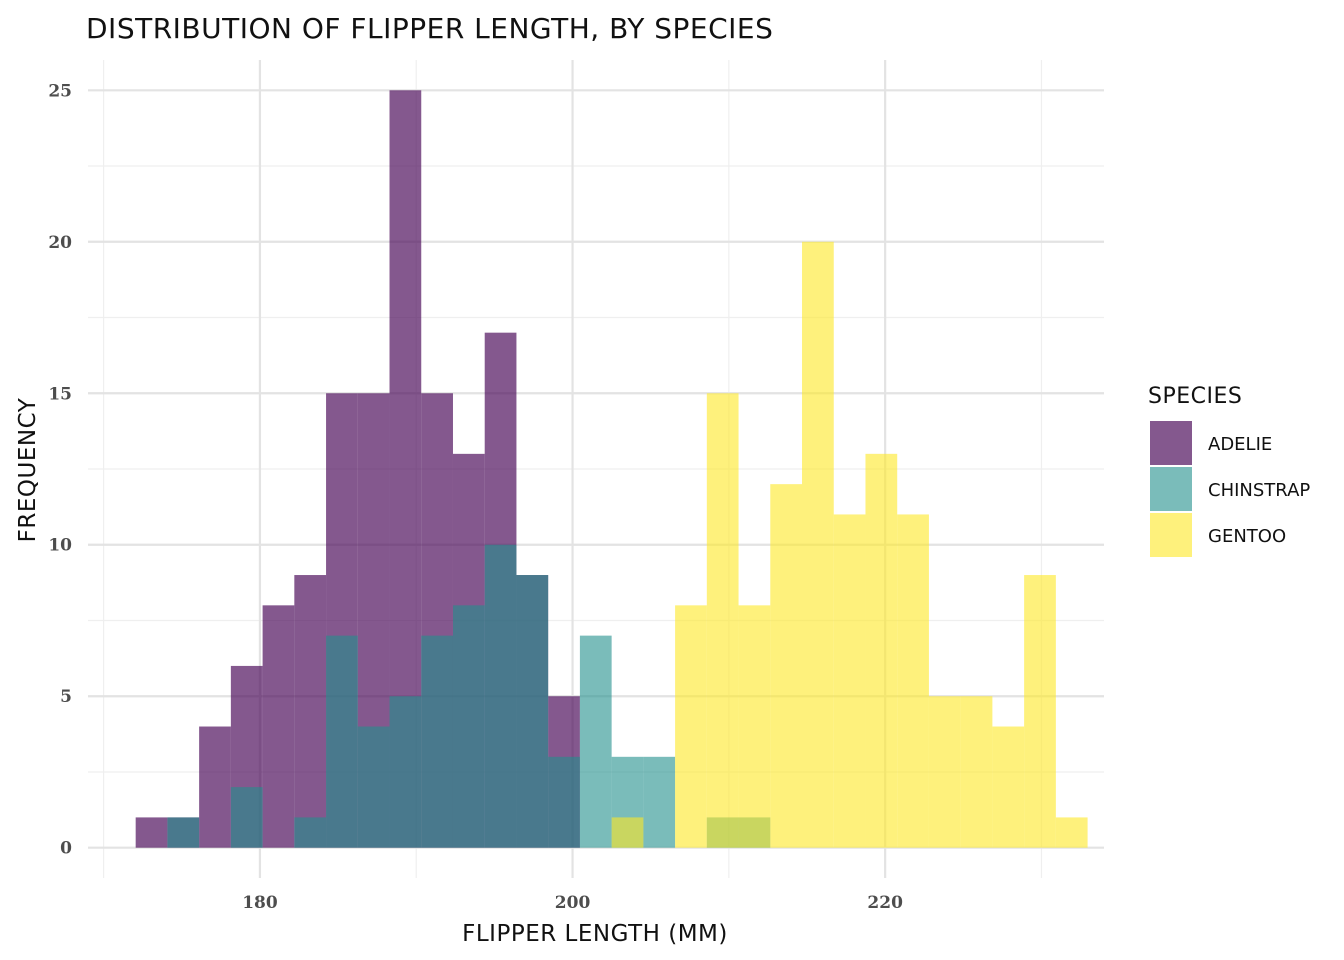 The height and width of the screenshot is (960, 1344). Describe the element at coordinates (60, 469) in the screenshot. I see `y-axis-ticks: 0 5 10 15 20 25` at that location.